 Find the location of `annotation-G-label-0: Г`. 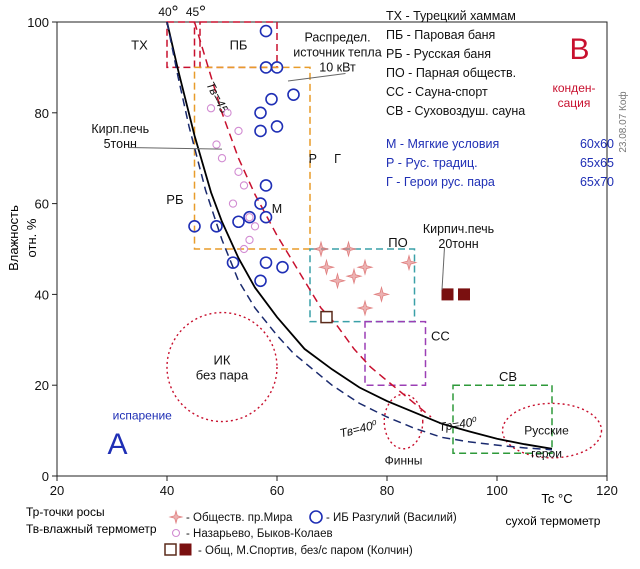

annotation-G-label-0: Г is located at coordinates (337, 159).